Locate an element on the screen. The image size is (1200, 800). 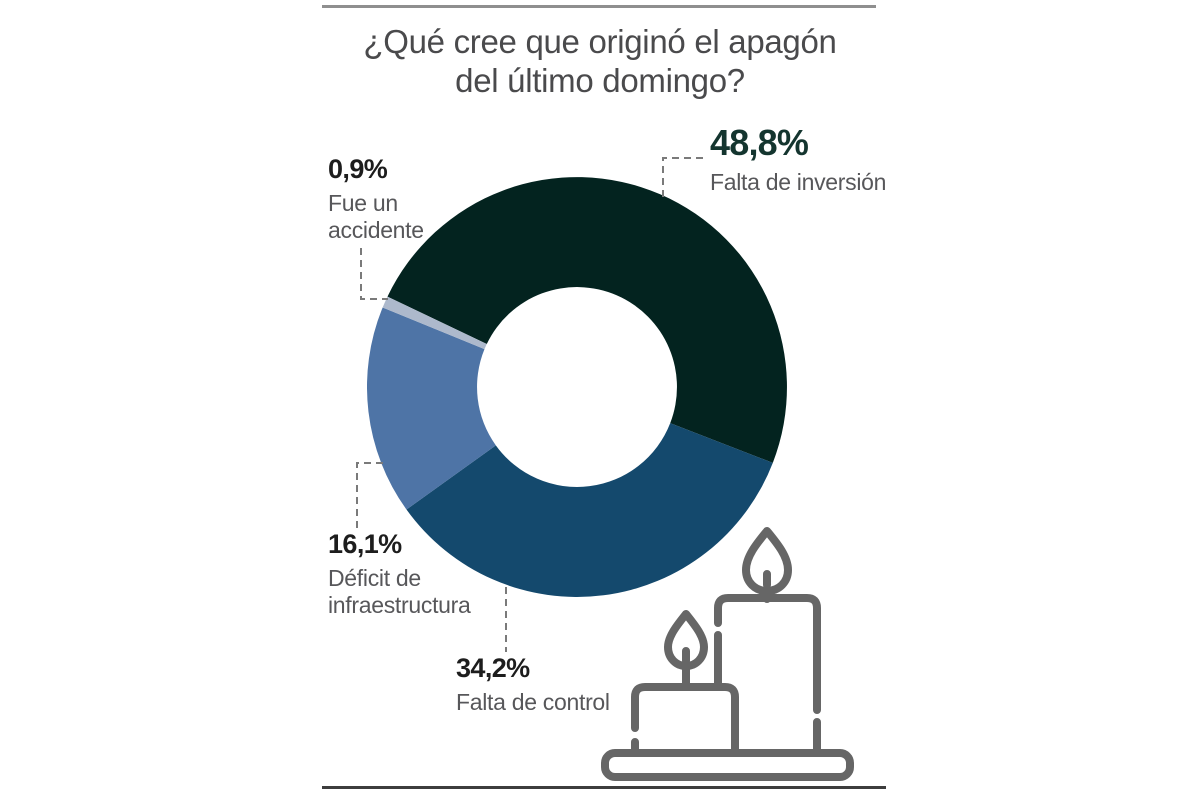
pct-accidente: 0,9% is located at coordinates (358, 169).